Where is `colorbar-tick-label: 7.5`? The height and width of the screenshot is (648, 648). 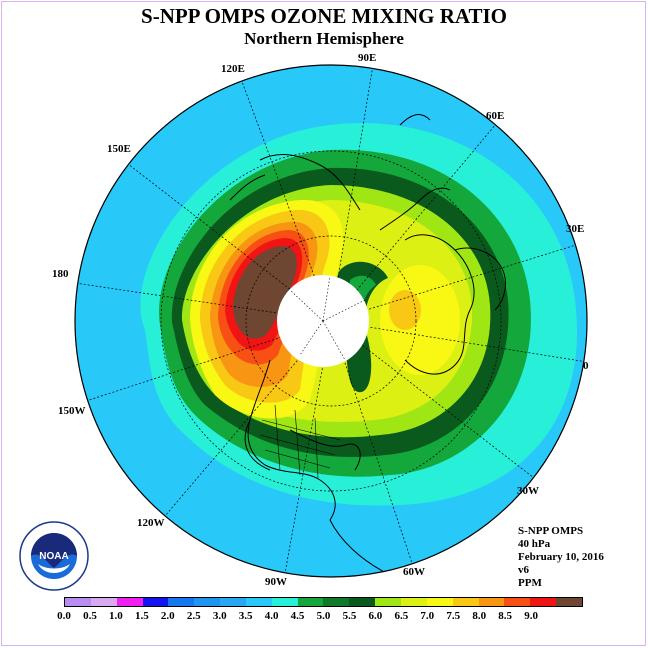 colorbar-tick-label: 7.5 is located at coordinates (453, 616).